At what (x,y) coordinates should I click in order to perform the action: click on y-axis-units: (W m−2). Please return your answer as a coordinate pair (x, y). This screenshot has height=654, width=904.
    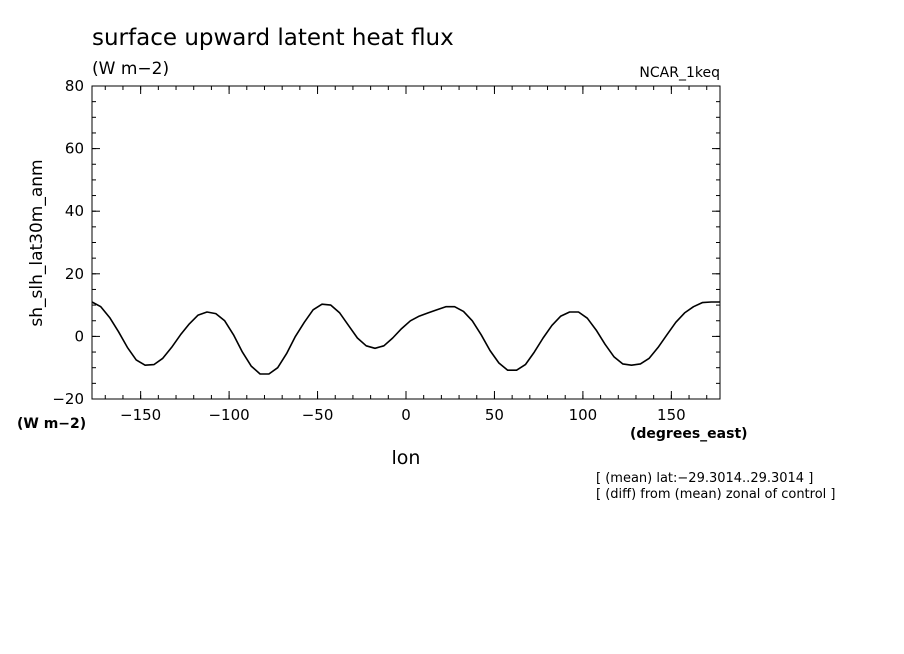
    Looking at the image, I should click on (51, 424).